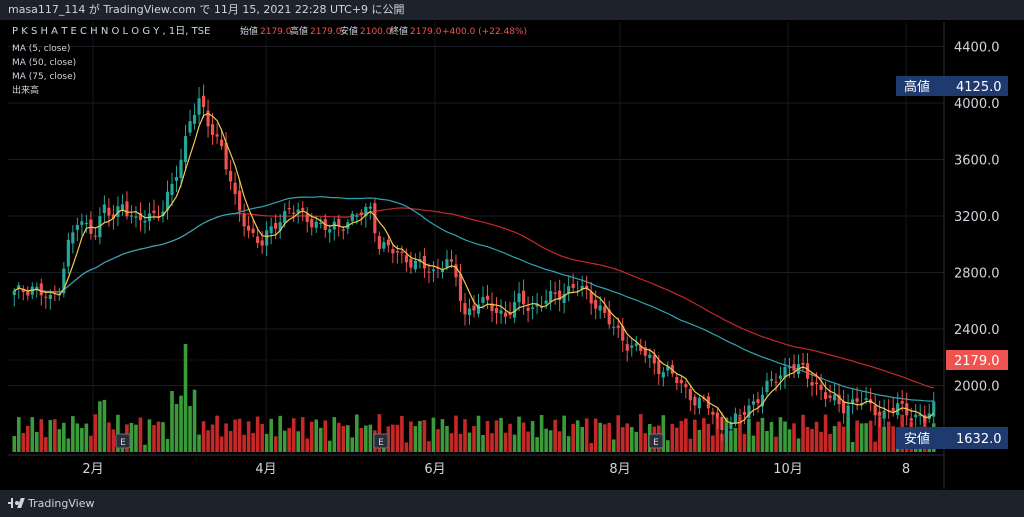 The width and height of the screenshot is (1024, 517). I want to click on ma50-legend: MA (50, close), so click(44, 63).